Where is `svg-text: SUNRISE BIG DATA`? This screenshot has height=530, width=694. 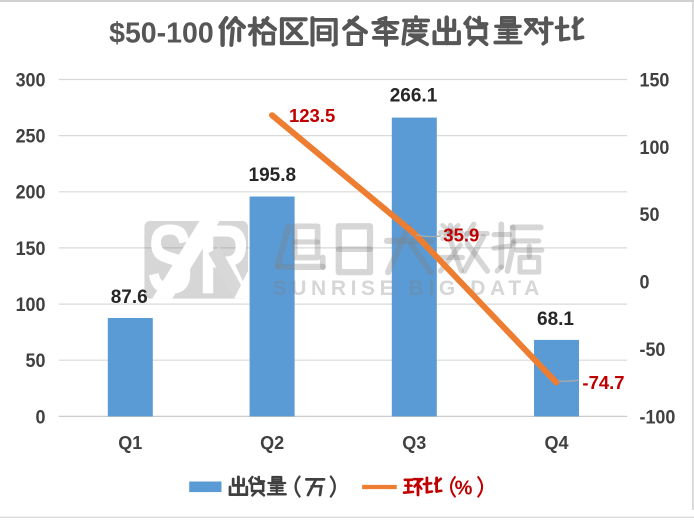 svg-text: SUNRISE BIG DATA is located at coordinates (408, 288).